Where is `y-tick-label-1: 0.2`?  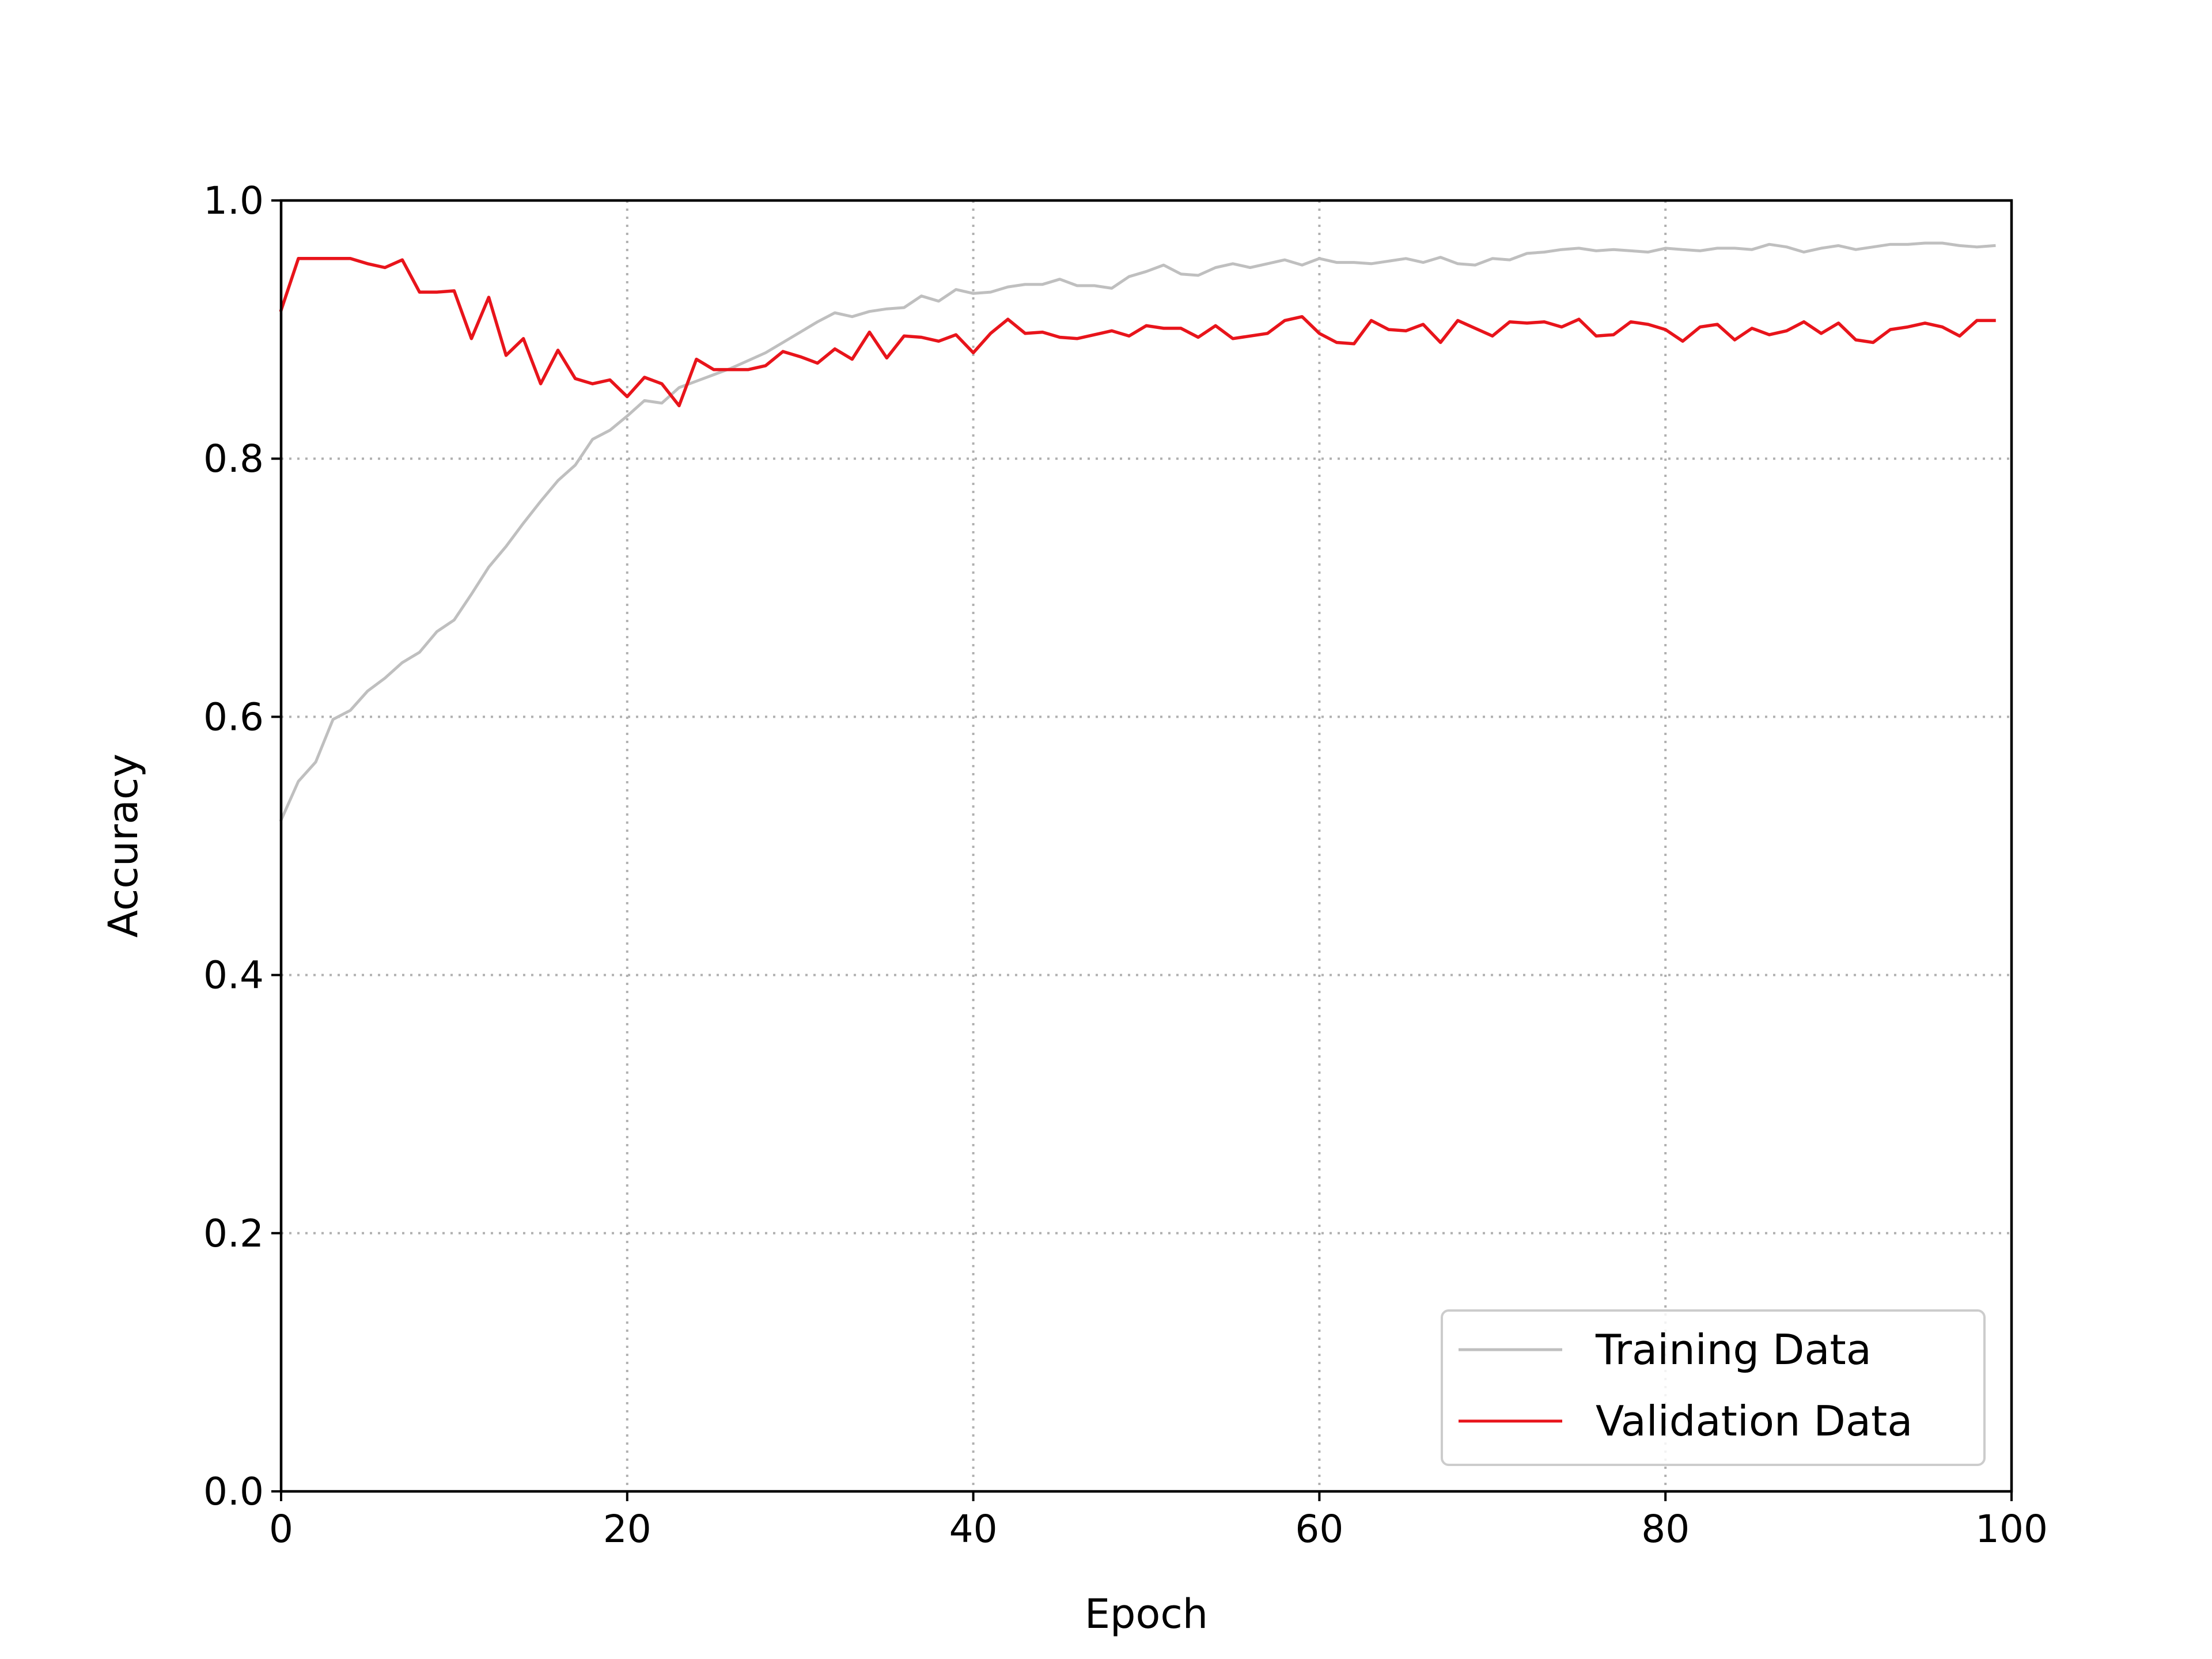
y-tick-label-1: 0.2 is located at coordinates (233, 1233).